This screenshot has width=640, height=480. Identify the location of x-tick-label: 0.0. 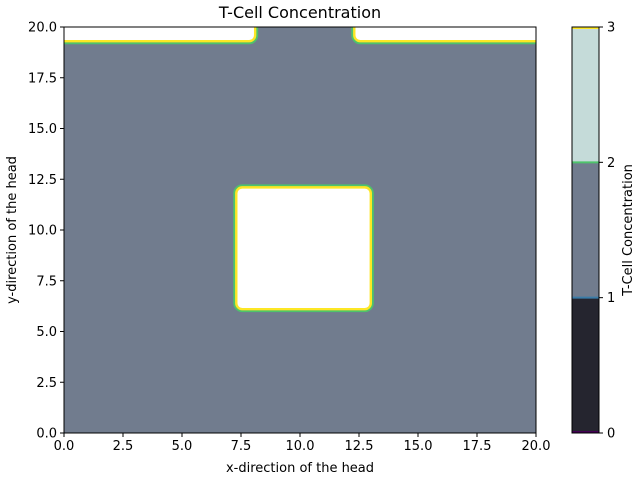
(64, 446).